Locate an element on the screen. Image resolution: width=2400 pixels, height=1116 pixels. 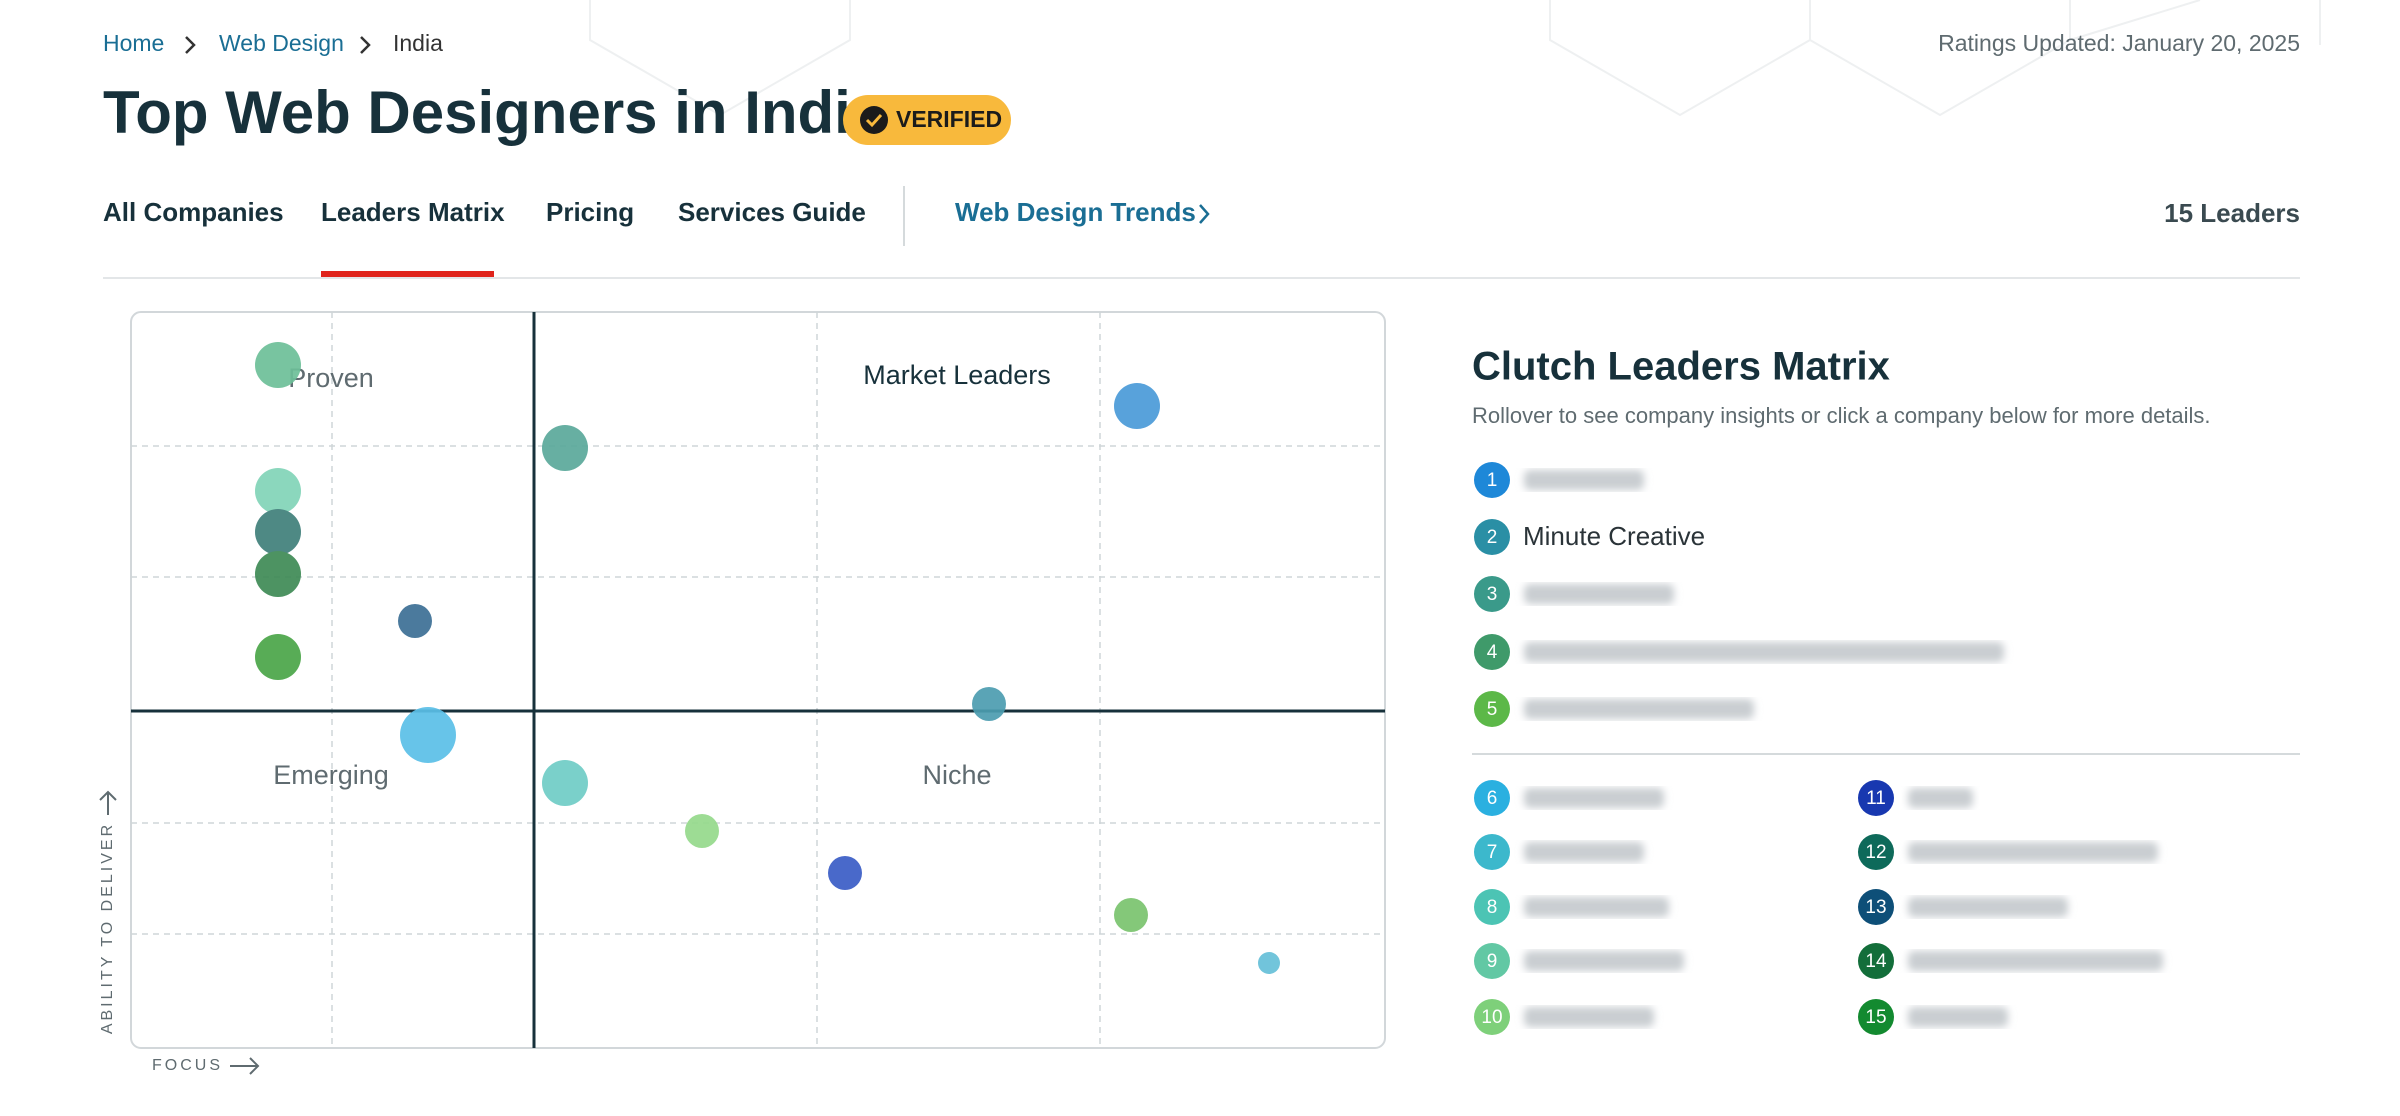
quadrant-label: Proven is located at coordinates (331, 378).